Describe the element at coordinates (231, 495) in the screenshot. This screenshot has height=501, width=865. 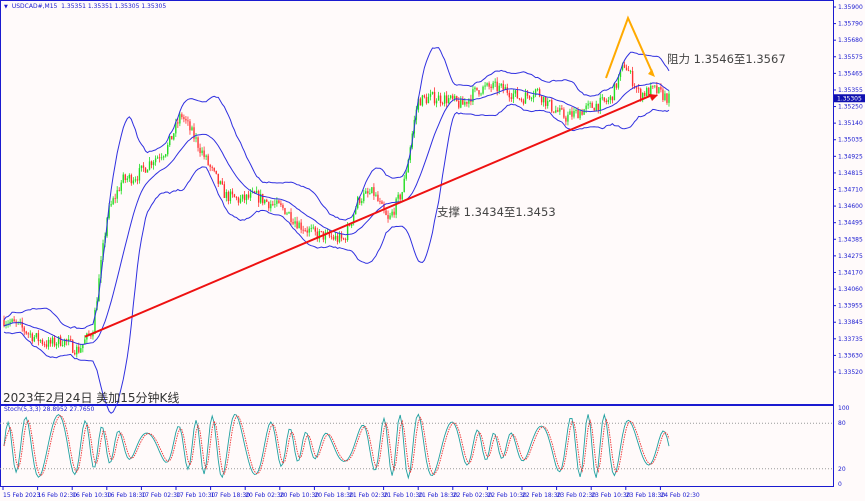
I see `x-tick-label: 17 Feb 18:30` at that location.